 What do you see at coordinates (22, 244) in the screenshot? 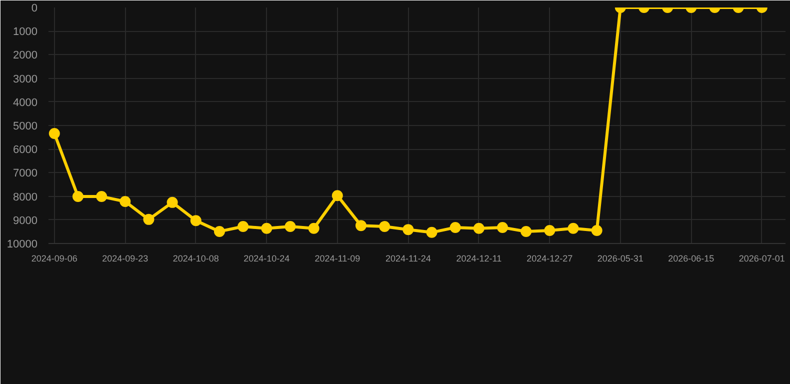
I see `y-tick-label: 10000` at bounding box center [22, 244].